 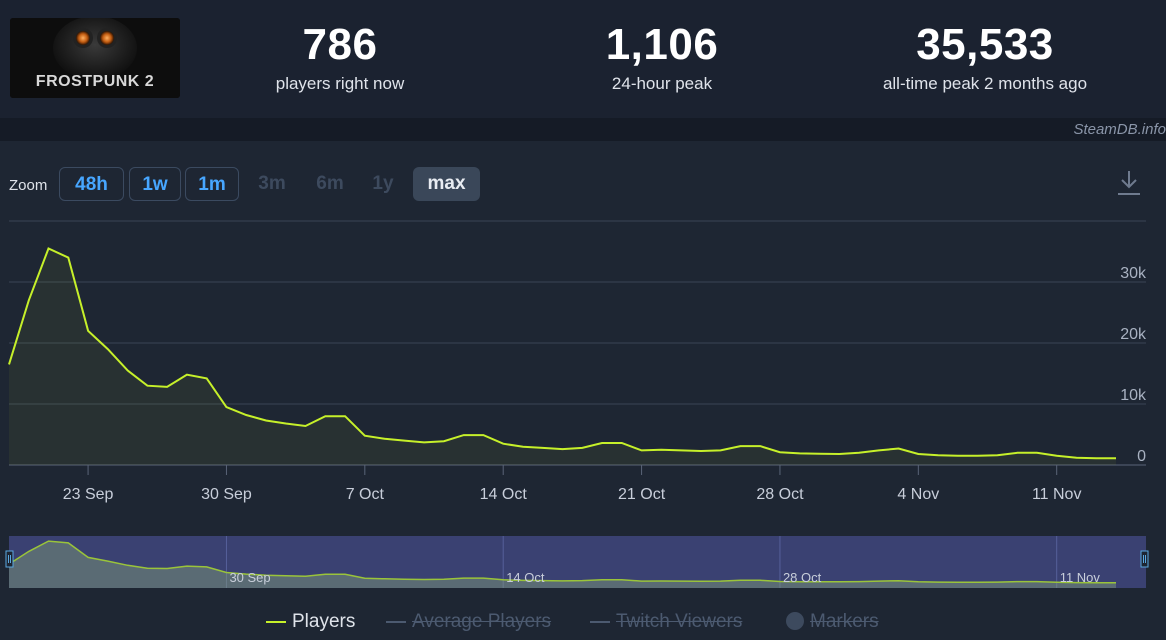 I want to click on navigator-series-line, so click(x=562, y=562).